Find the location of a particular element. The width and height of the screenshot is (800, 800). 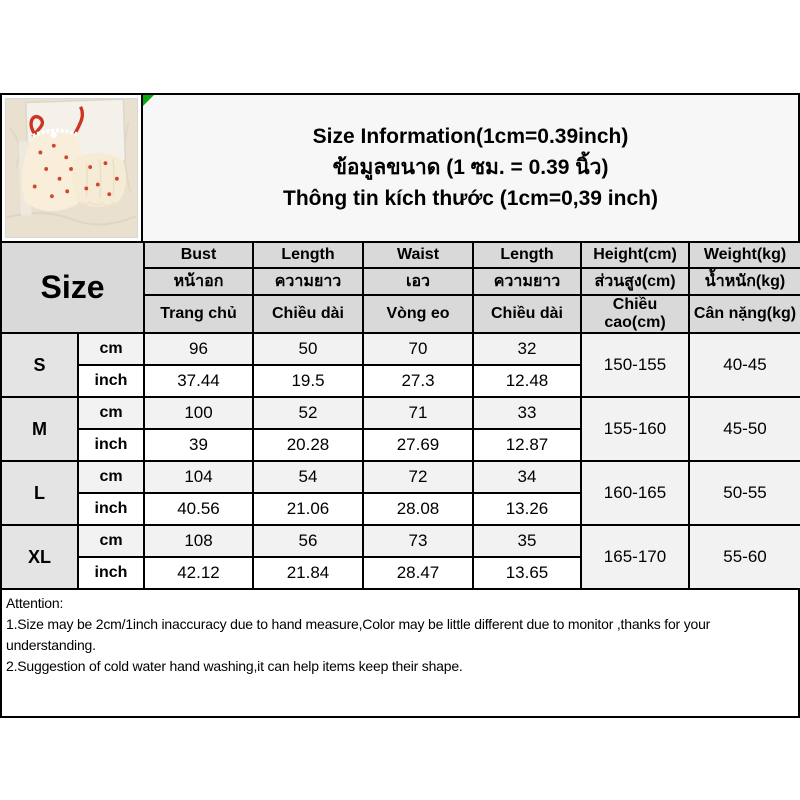

cell-xl-inch-length2: 13.65 is located at coordinates (527, 573).